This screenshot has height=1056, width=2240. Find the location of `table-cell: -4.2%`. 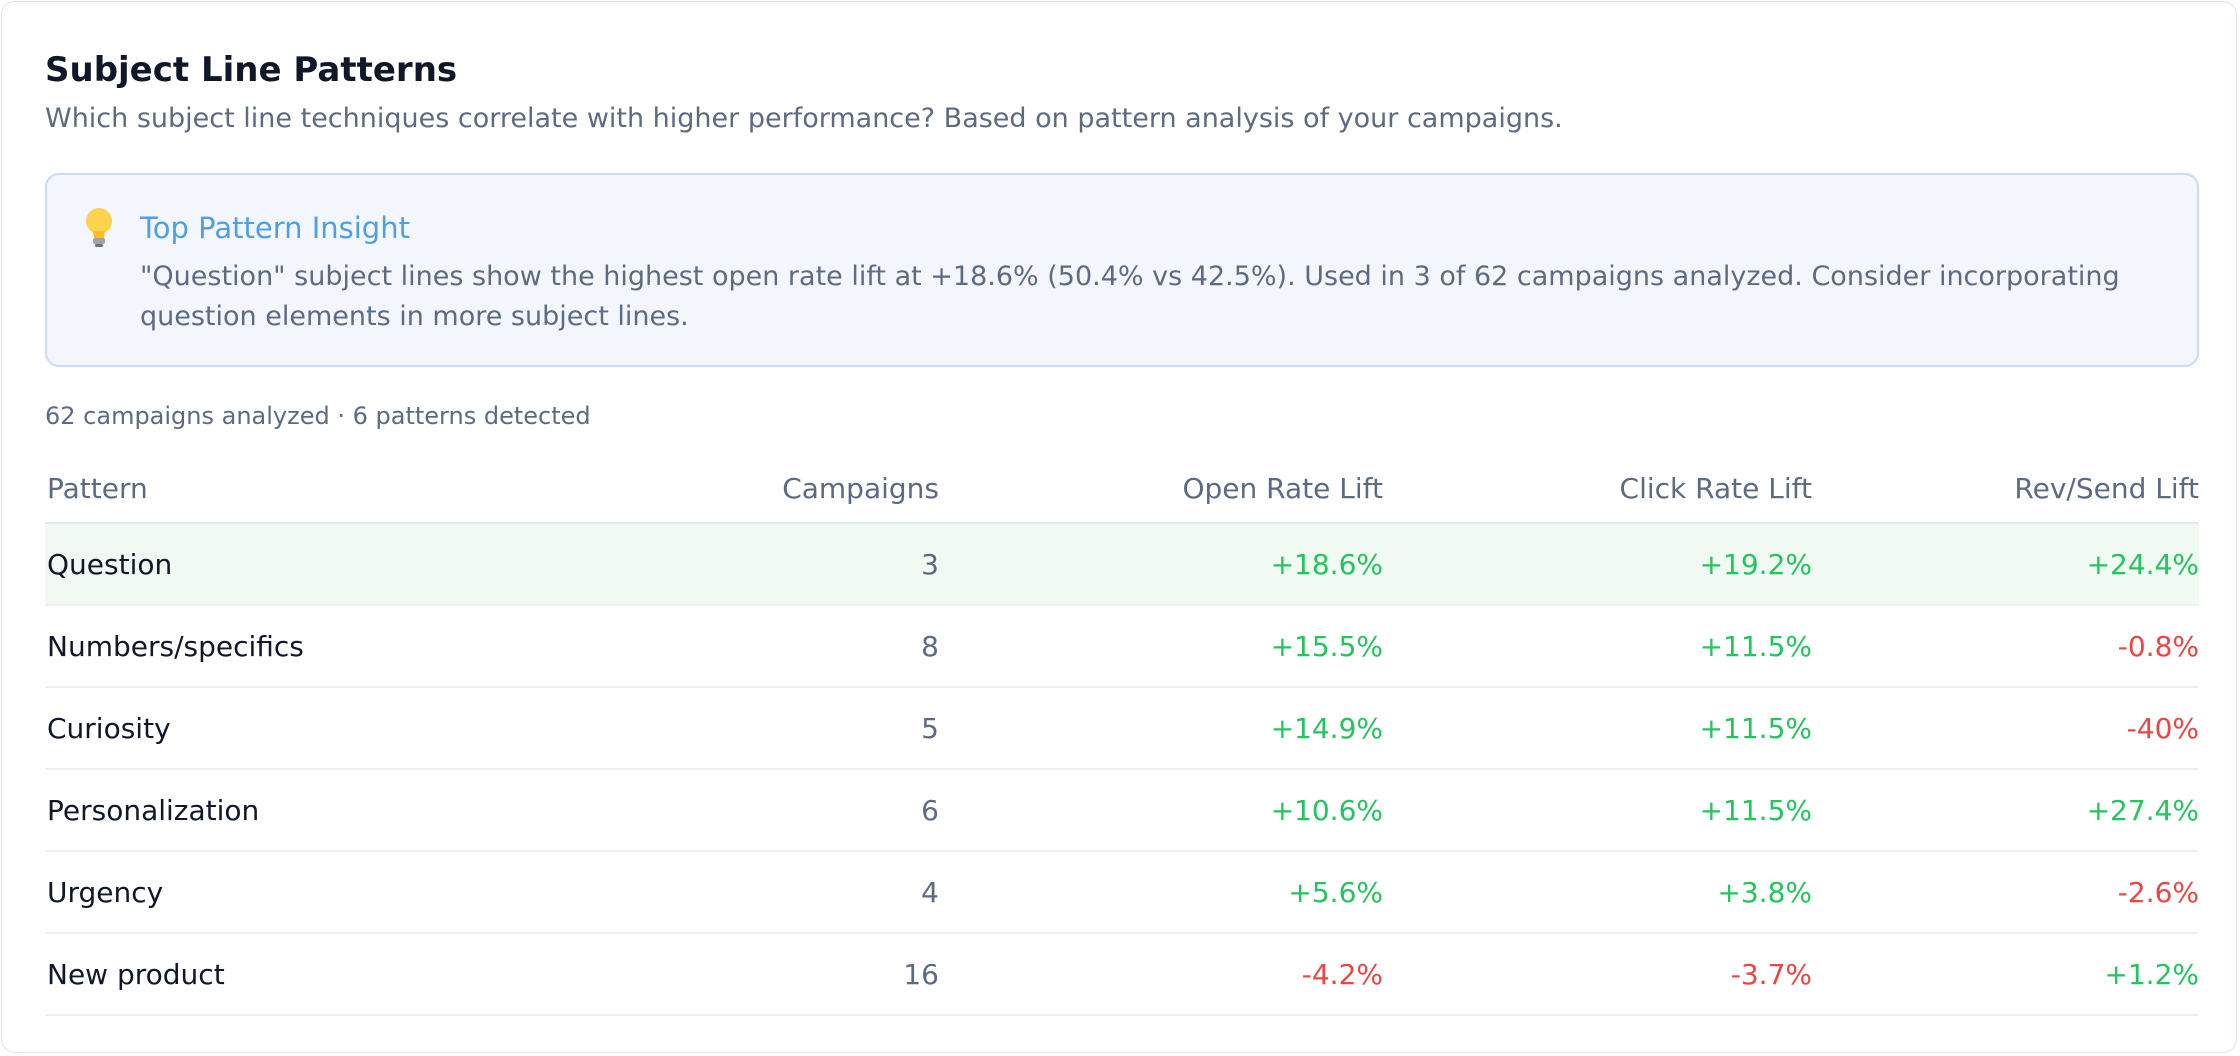

table-cell: -4.2% is located at coordinates (1161, 974).